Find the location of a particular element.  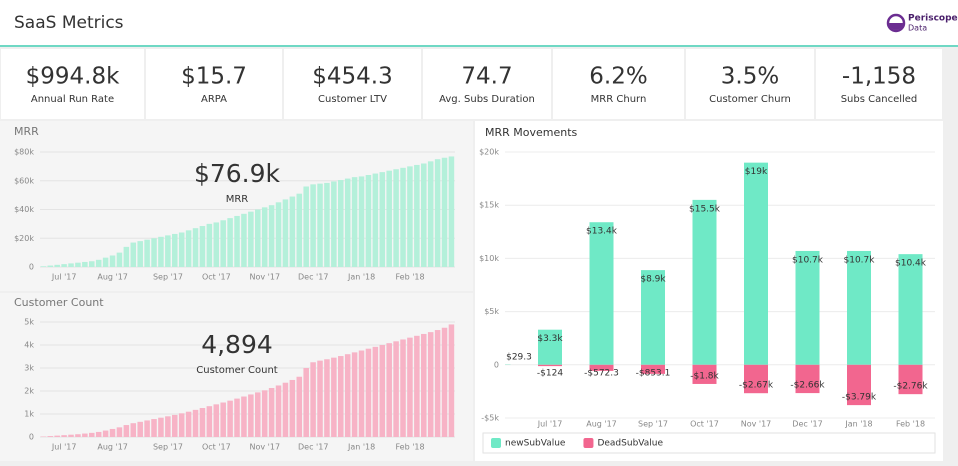

y-tick-label: $5k is located at coordinates (491, 311).